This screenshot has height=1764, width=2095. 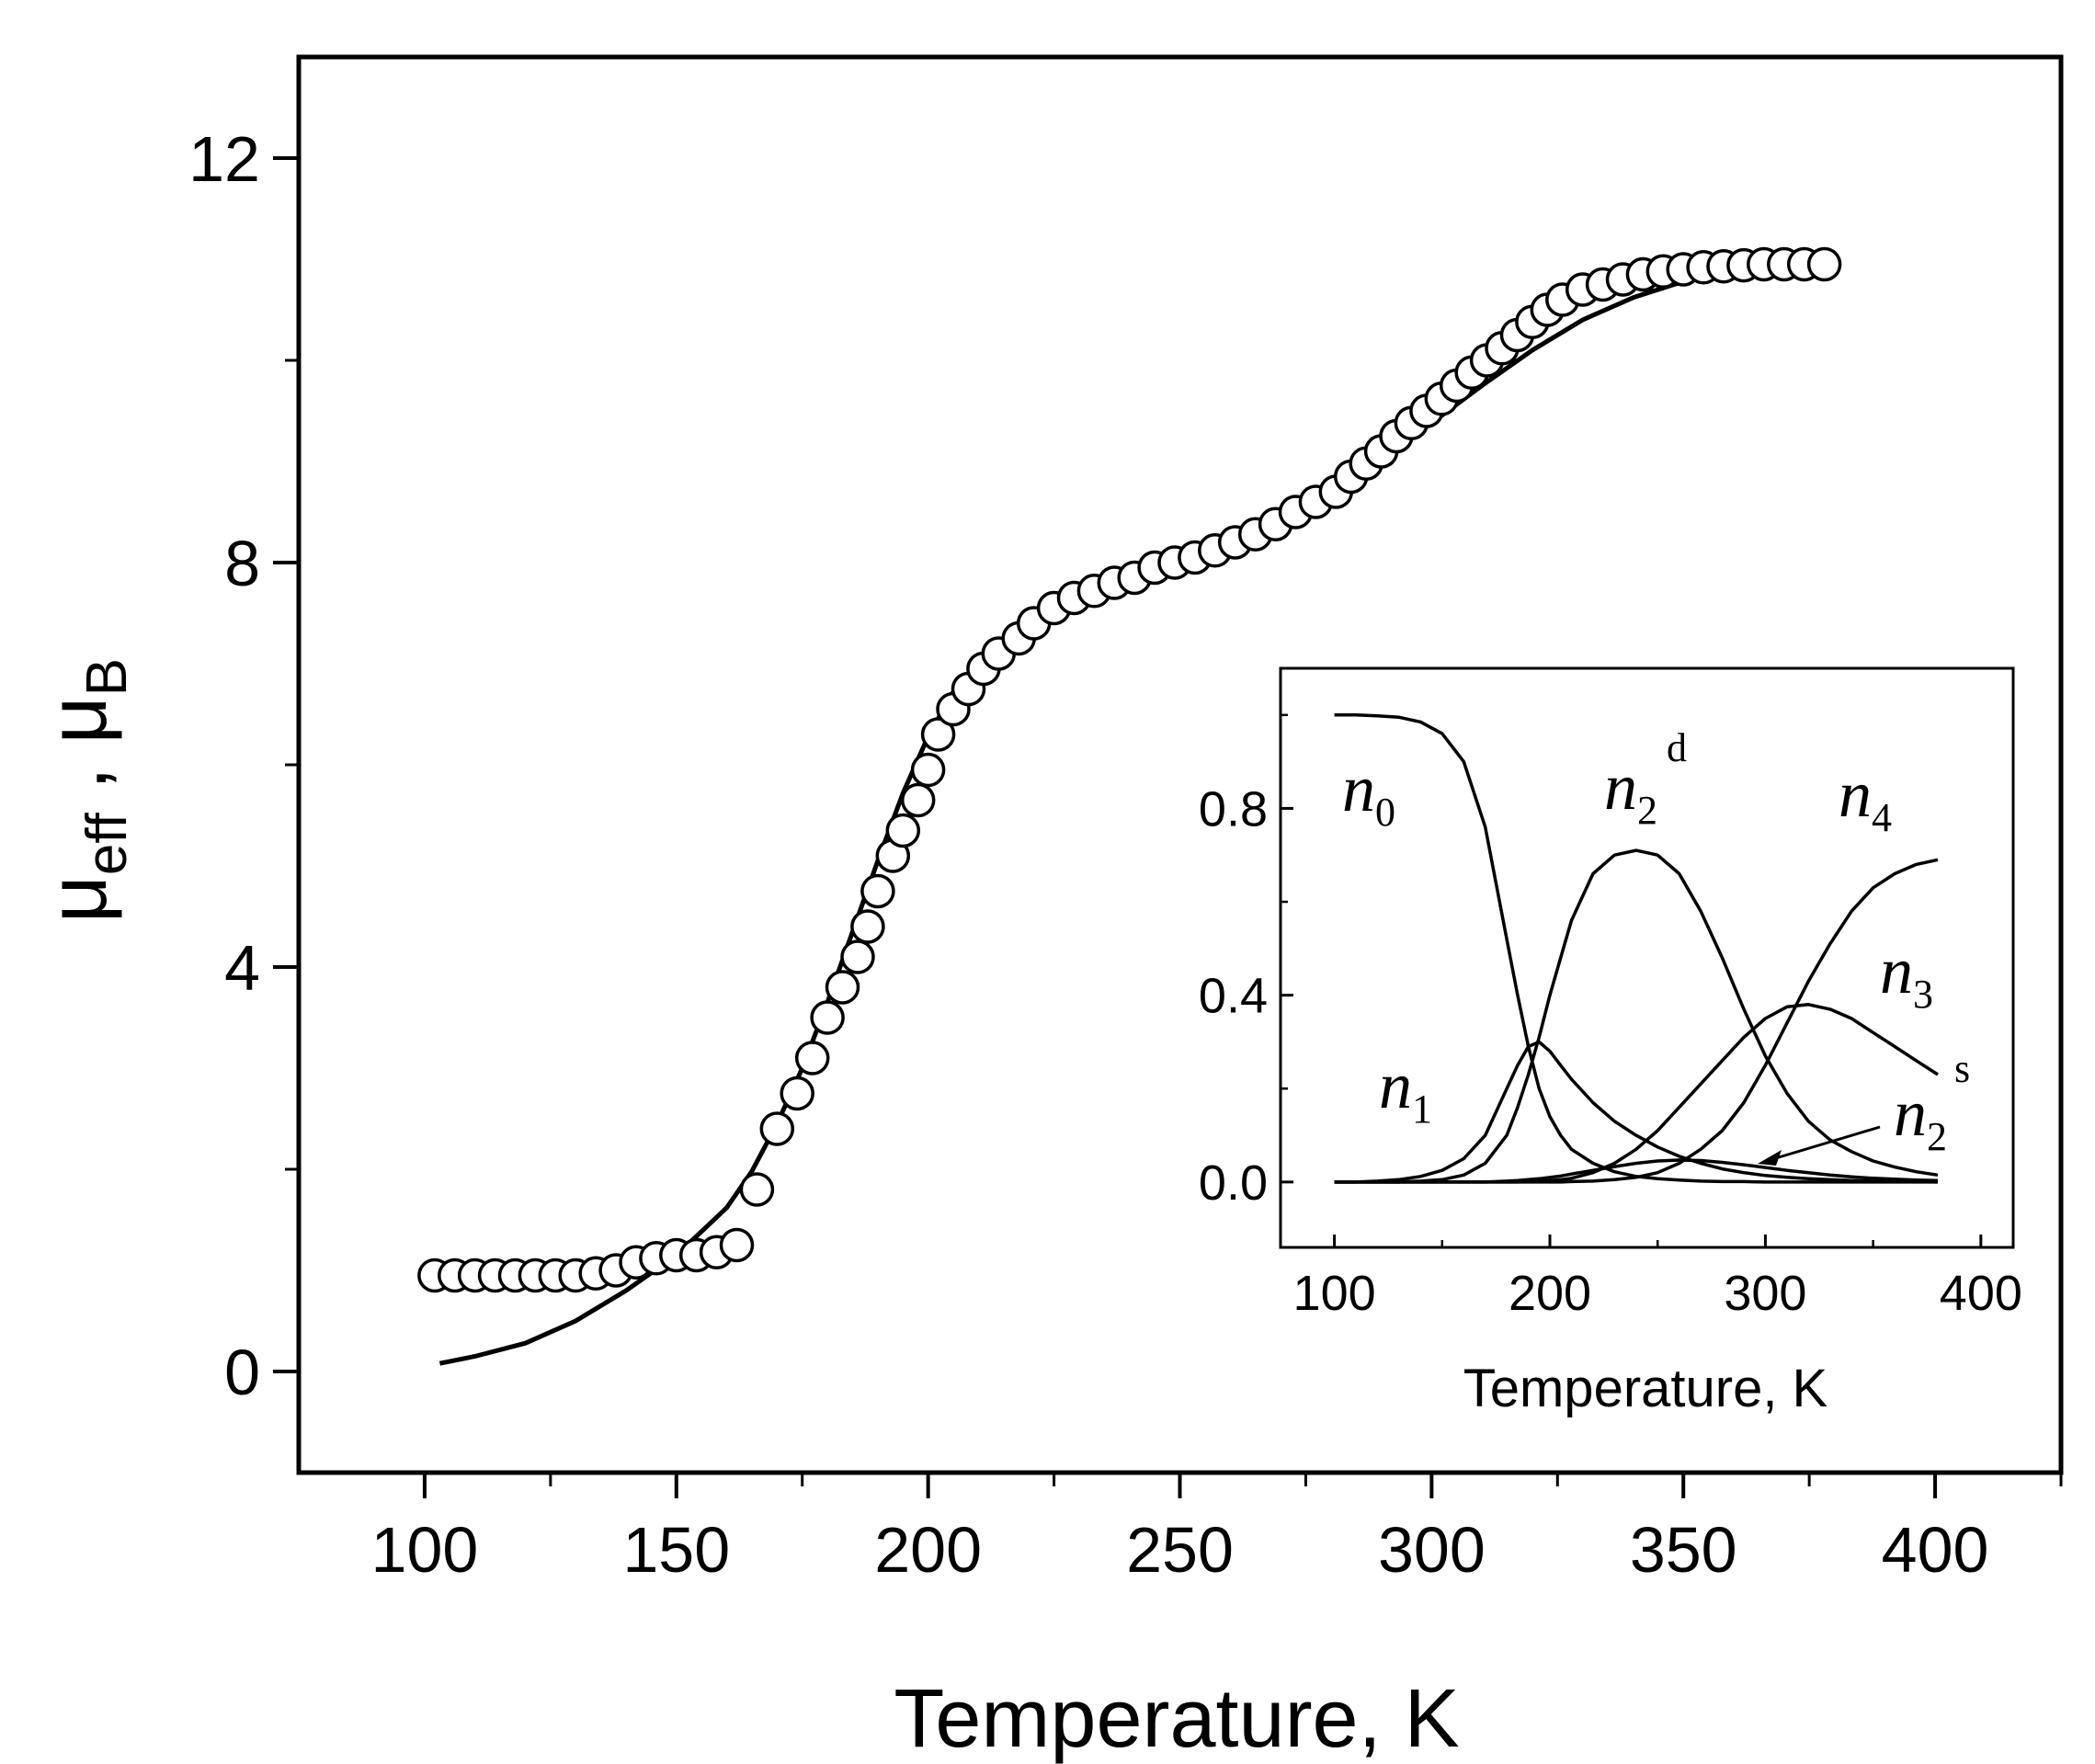 What do you see at coordinates (1645, 779) in the screenshot?
I see `label-n2d: n2d` at bounding box center [1645, 779].